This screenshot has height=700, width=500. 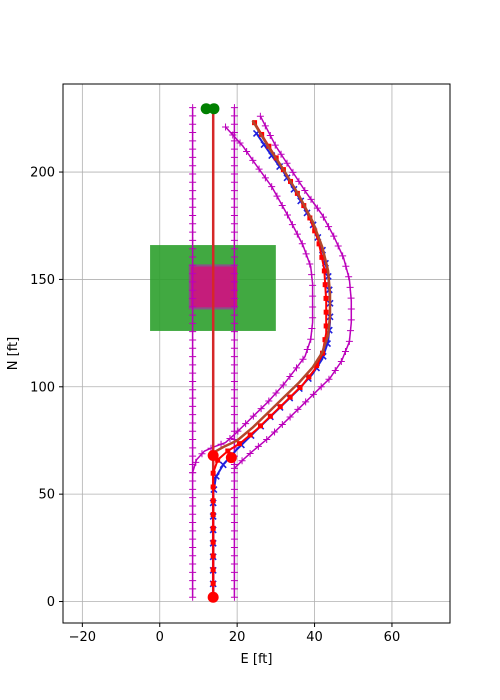 What do you see at coordinates (42, 387) in the screenshot?
I see `y-tick-label: 100` at bounding box center [42, 387].